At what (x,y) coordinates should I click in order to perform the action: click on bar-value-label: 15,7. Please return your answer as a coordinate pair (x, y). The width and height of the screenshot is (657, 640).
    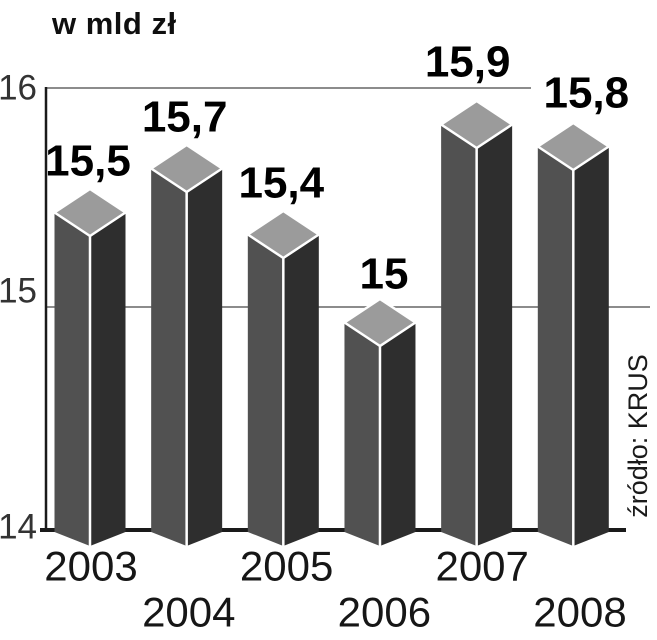
    Looking at the image, I should click on (185, 117).